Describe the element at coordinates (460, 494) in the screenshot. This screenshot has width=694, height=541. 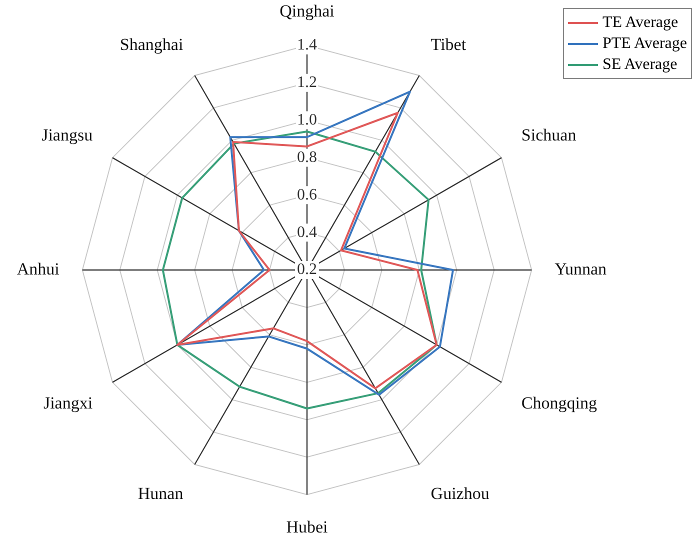
I see `spoke-label: Guizhou` at that location.